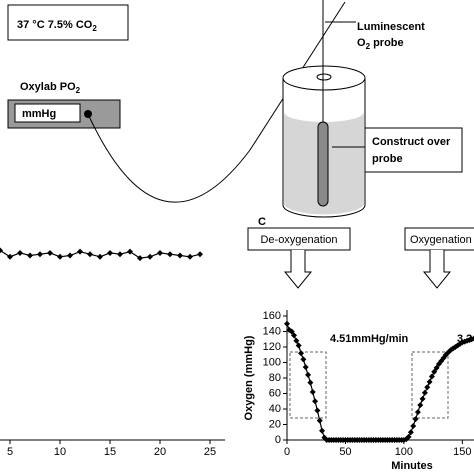 This screenshot has height=474, width=474. Describe the element at coordinates (462, 452) in the screenshot. I see `x-tick-label: 150` at that location.